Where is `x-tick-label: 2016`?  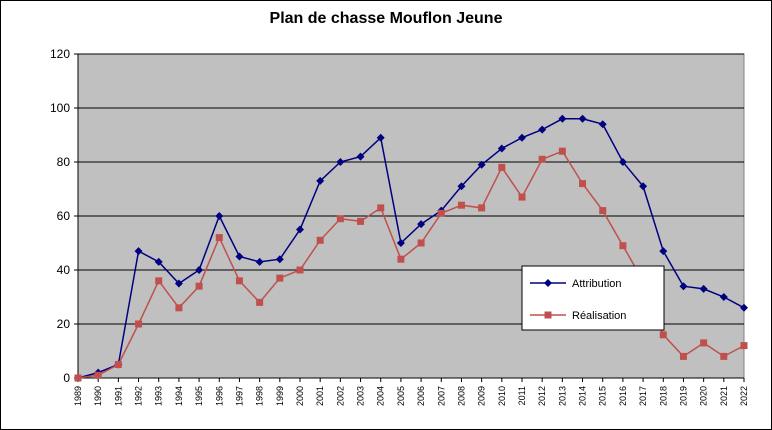
x-tick-label: 2016 is located at coordinates (623, 396).